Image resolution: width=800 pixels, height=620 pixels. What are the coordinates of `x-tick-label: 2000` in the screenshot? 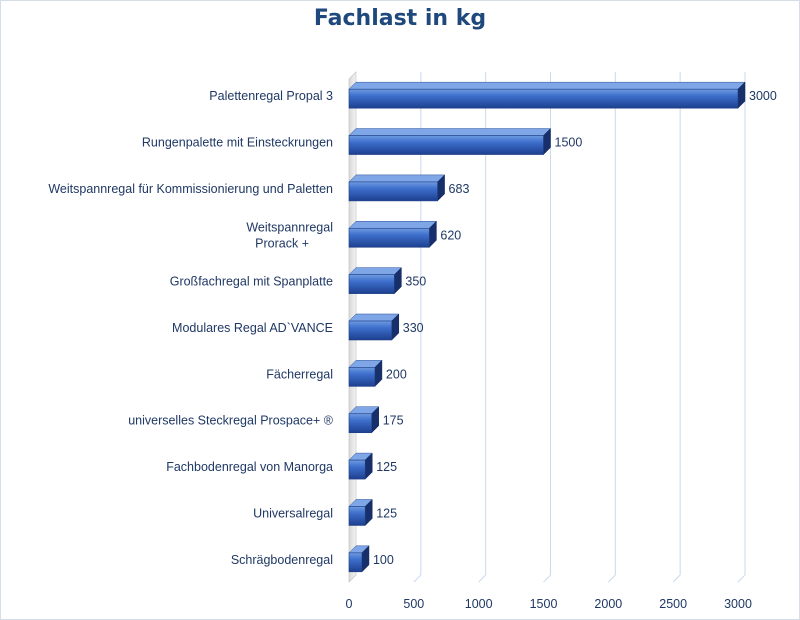 It's located at (608, 604).